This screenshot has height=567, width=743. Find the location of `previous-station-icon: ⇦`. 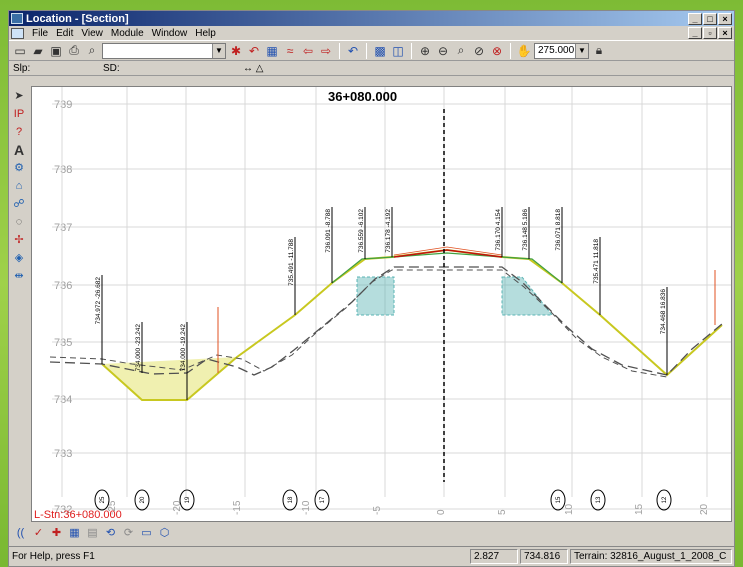

previous-station-icon: ⇦ is located at coordinates (308, 50).